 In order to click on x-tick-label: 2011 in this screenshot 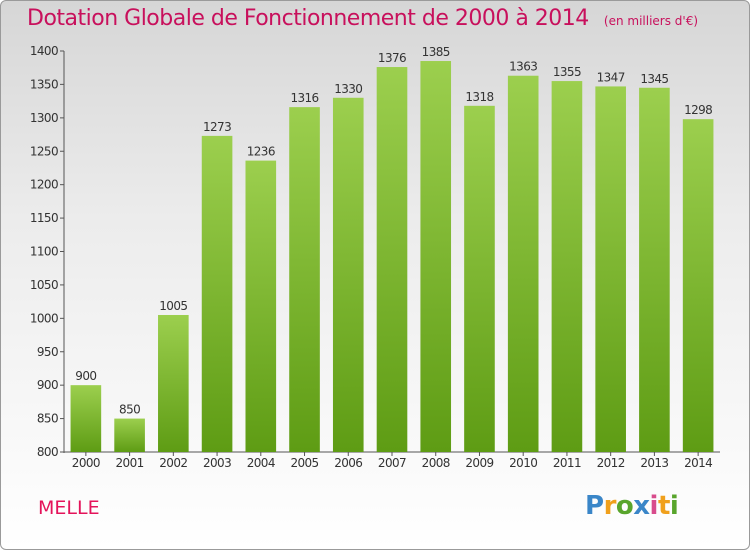, I will do `click(567, 463)`.